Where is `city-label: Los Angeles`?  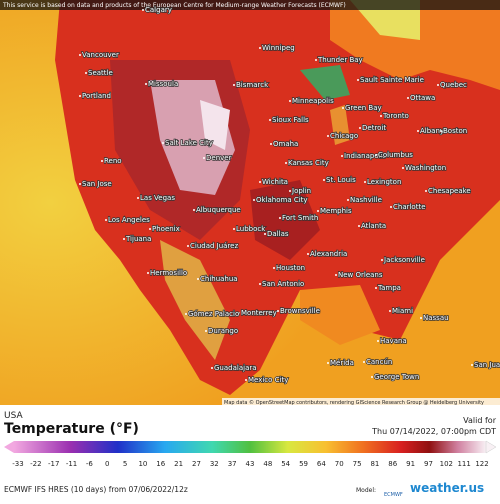
city-label: Los Angeles is located at coordinates (129, 220).